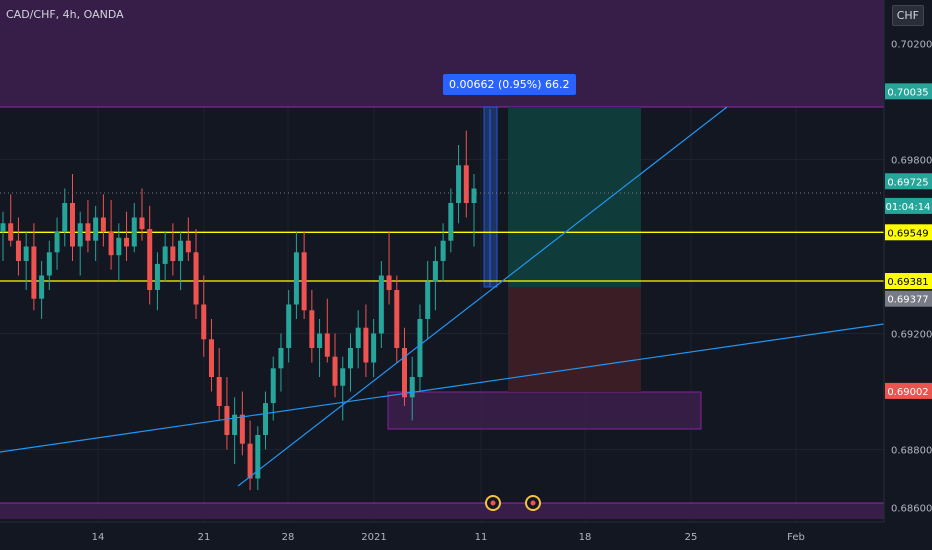 The width and height of the screenshot is (932, 550). I want to click on bottom-support-zone, so click(442, 511).